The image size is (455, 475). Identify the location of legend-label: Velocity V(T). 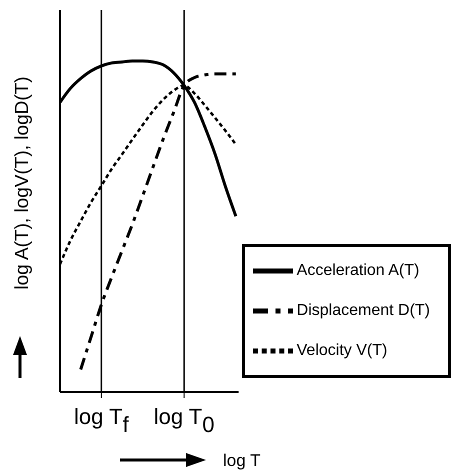
(342, 351).